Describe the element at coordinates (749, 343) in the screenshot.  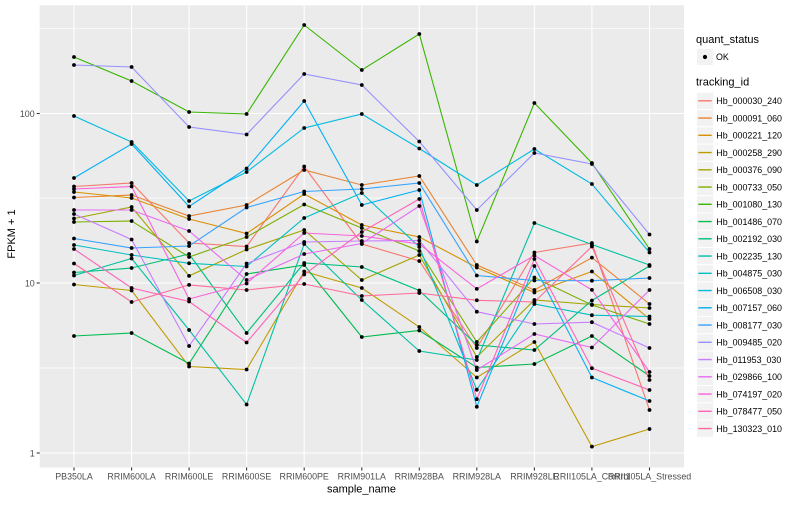
I see `svg-text: Hb_009485_020` at that location.